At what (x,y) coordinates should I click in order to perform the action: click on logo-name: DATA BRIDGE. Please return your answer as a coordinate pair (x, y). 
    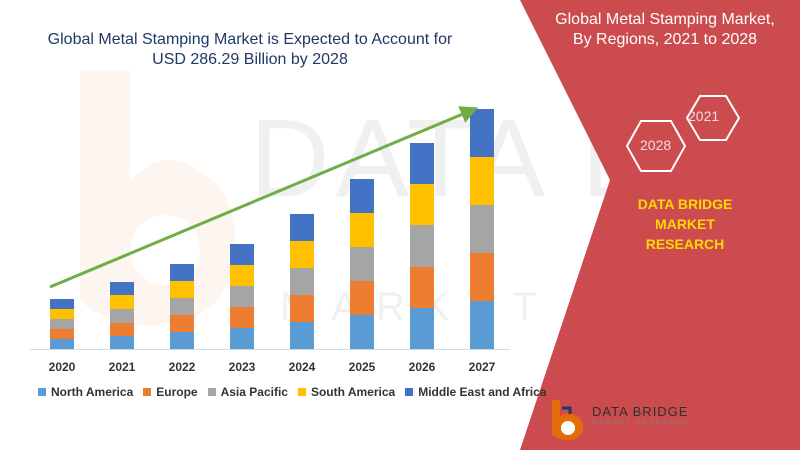
    Looking at the image, I should click on (640, 411).